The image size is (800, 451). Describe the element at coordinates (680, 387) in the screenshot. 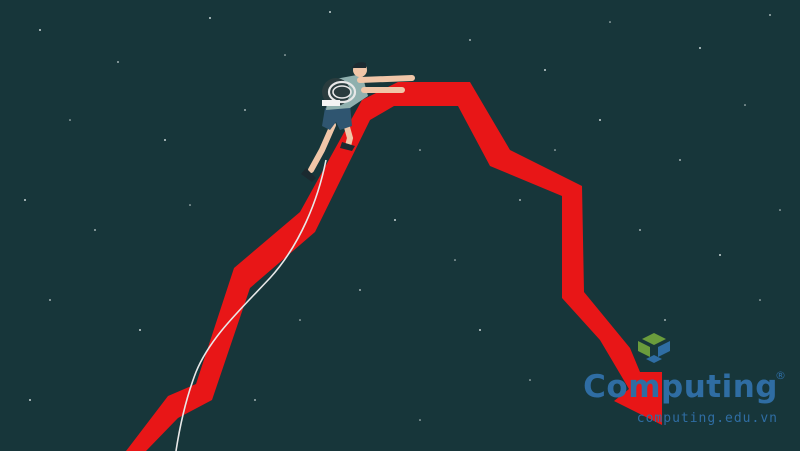

I see `watermark-name: Computing` at that location.